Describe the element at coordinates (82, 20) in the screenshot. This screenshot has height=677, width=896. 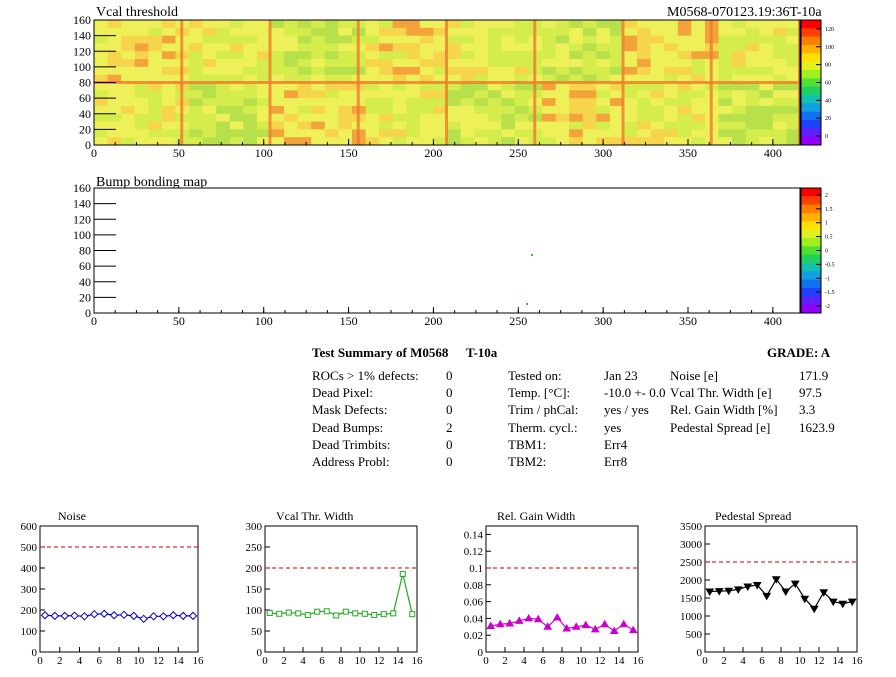
I see `y-tick-label: 160` at that location.